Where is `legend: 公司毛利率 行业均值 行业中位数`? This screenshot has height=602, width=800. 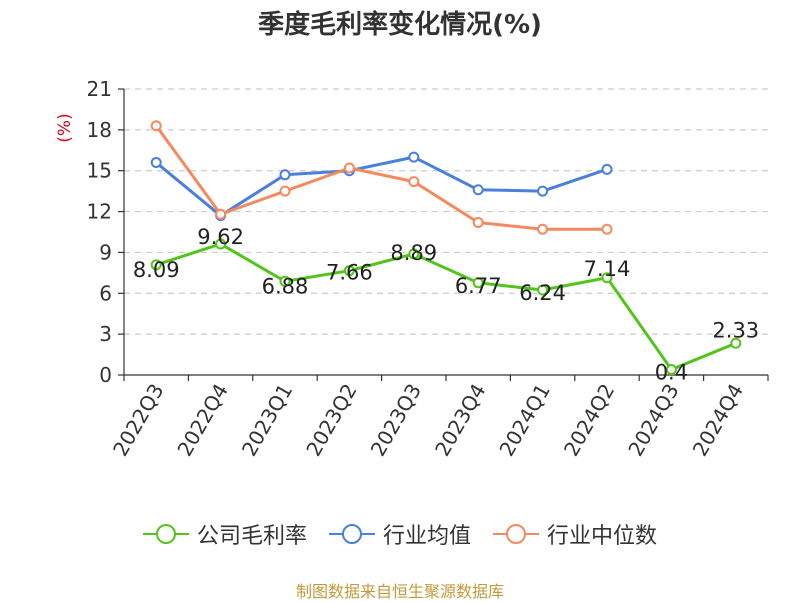
legend: 公司毛利率 行业均值 行业中位数 is located at coordinates (400, 534).